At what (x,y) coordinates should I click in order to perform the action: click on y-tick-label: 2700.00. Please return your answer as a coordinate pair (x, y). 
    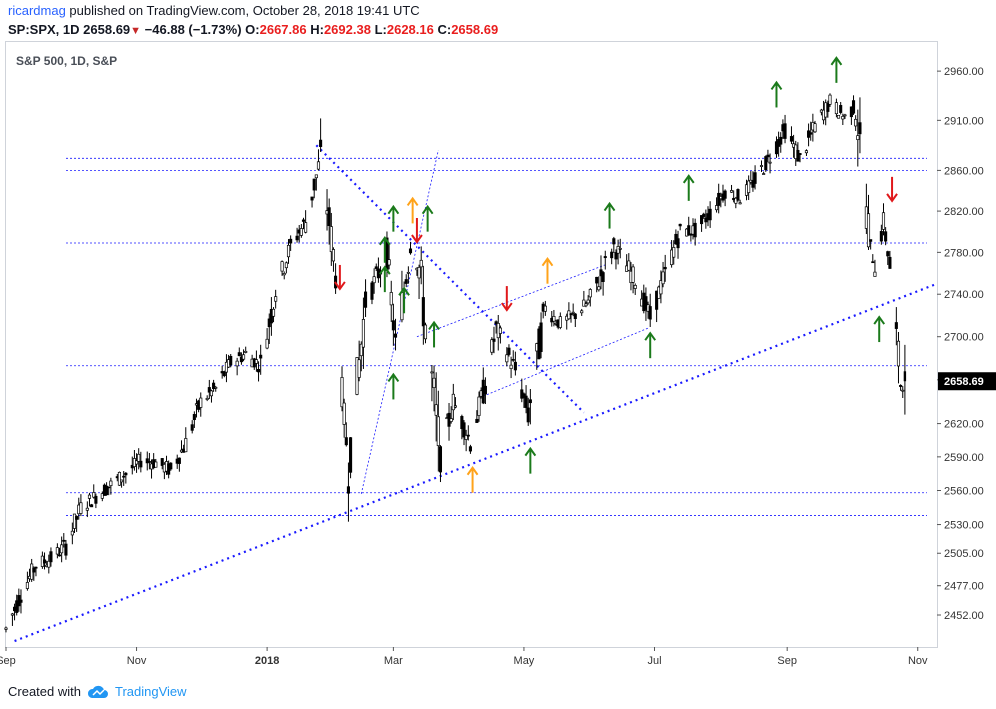
    Looking at the image, I should click on (964, 338).